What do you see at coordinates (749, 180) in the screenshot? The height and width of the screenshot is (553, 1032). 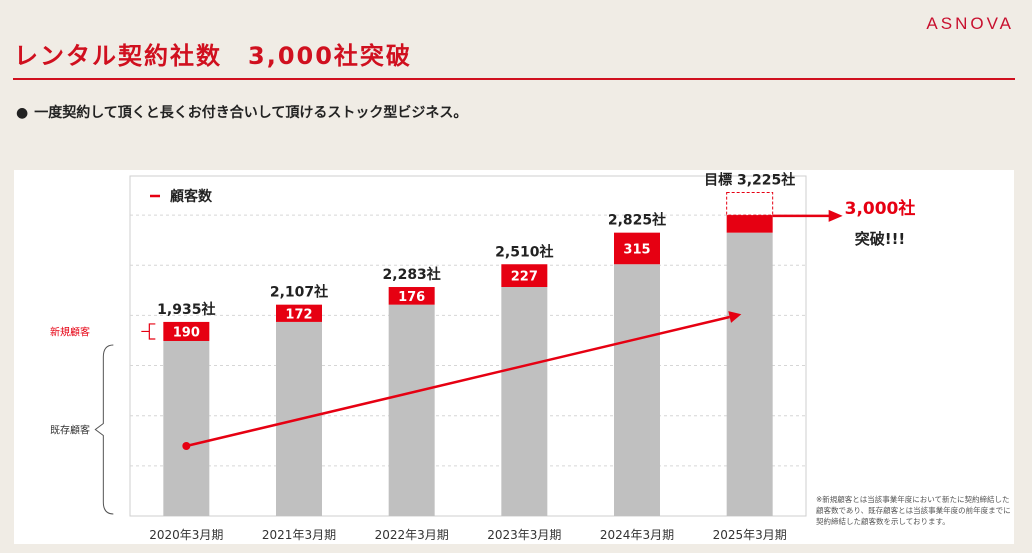 I see `bar-target-label: 目標 3,225社` at bounding box center [749, 180].